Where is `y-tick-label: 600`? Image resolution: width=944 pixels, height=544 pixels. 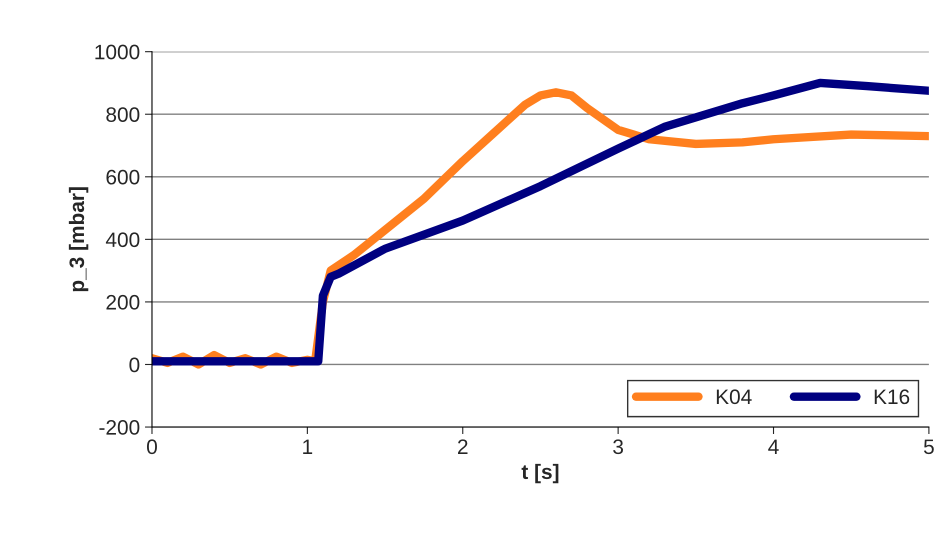
y-tick-label: 600 is located at coordinates (123, 177).